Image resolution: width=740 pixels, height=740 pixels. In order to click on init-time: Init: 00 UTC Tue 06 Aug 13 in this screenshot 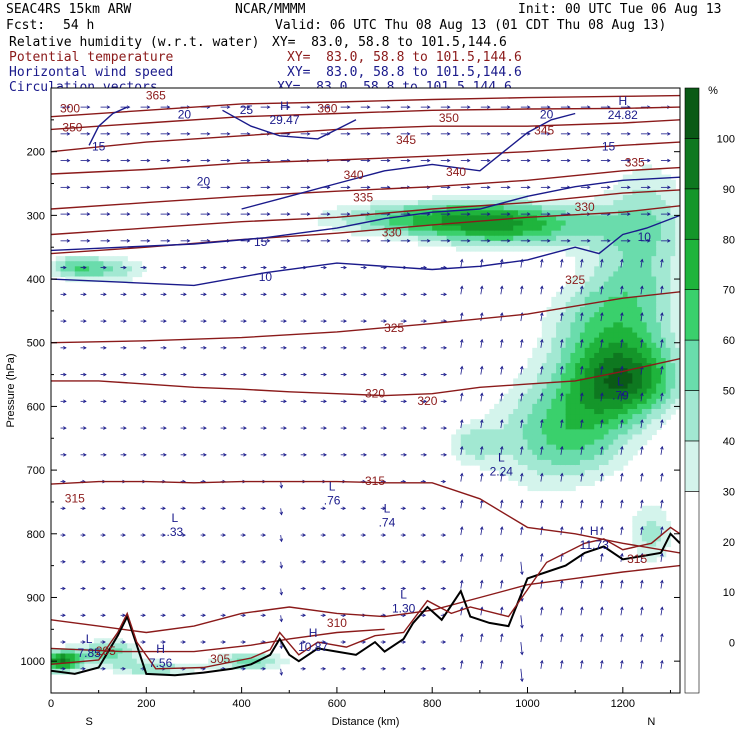, I will do `click(620, 9)`.